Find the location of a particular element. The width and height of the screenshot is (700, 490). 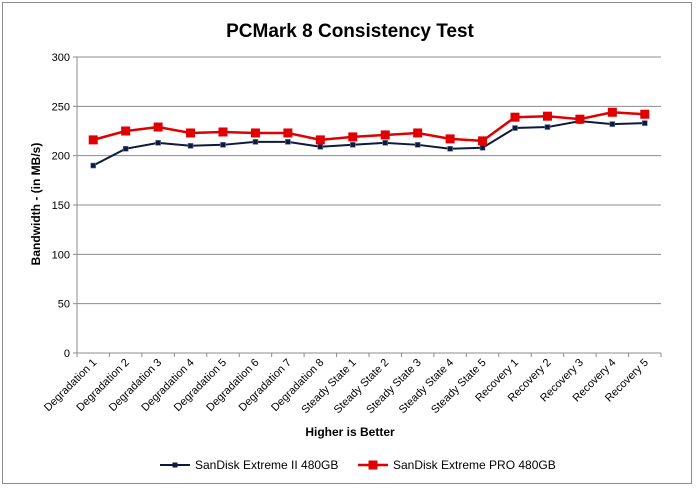

chart-title: PCMark 8 Consistency Test is located at coordinates (350, 31).